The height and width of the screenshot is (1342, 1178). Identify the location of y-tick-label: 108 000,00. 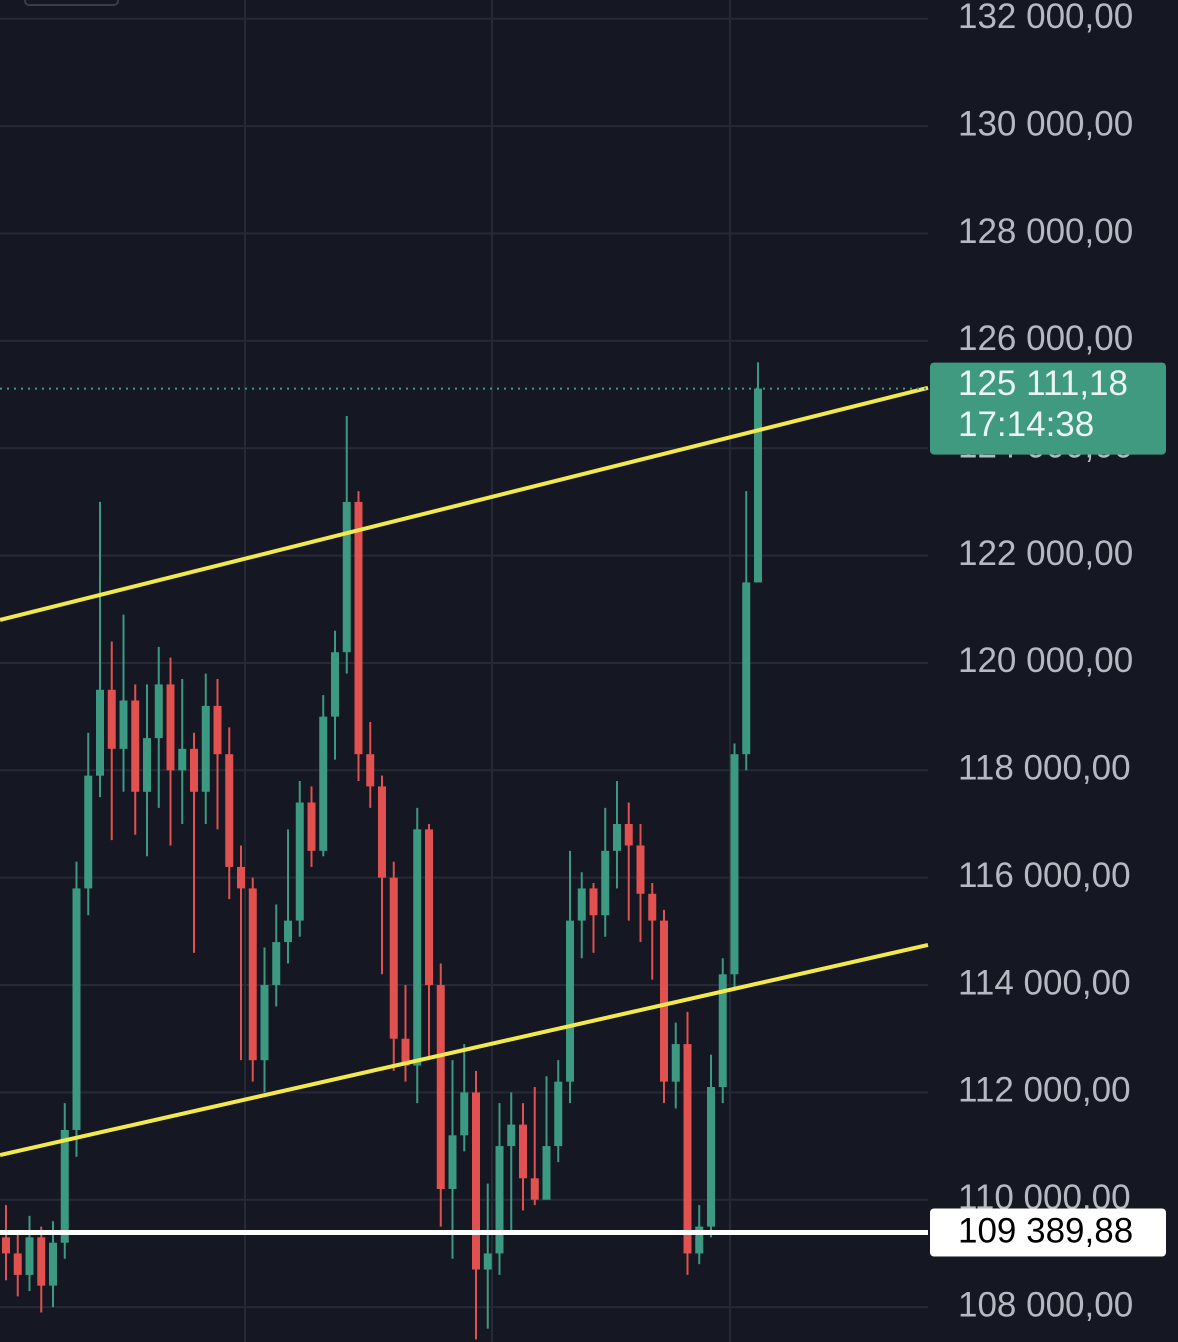
(1045, 1304).